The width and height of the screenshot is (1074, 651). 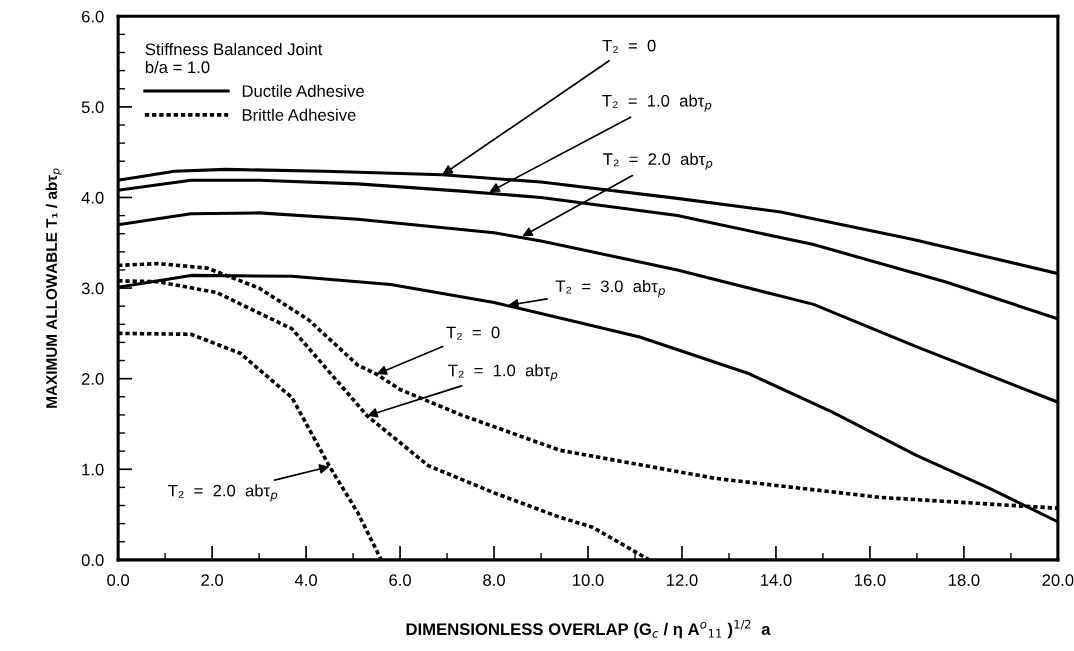 What do you see at coordinates (212, 580) in the screenshot?
I see `x-tick-label: 2.0` at bounding box center [212, 580].